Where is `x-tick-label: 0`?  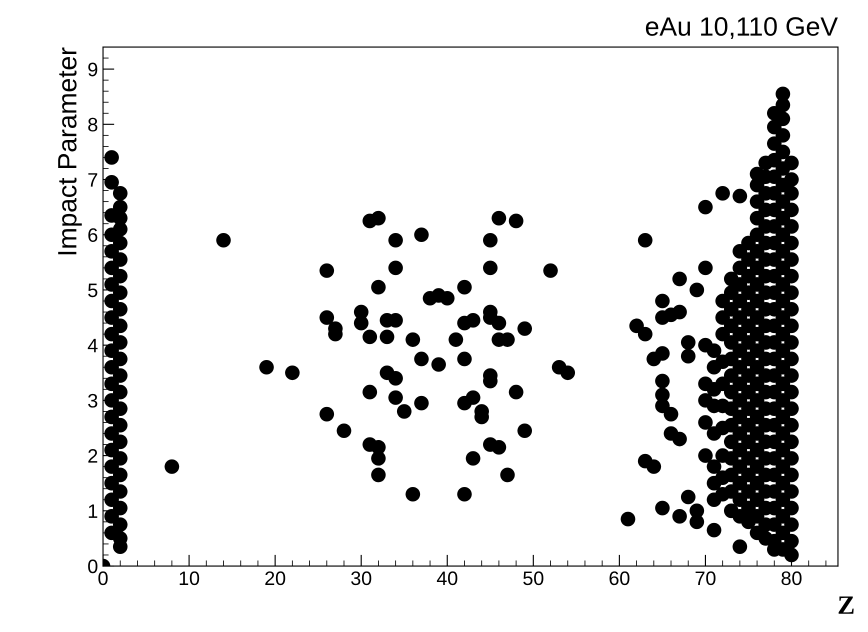 x-tick-label: 0 is located at coordinates (103, 578).